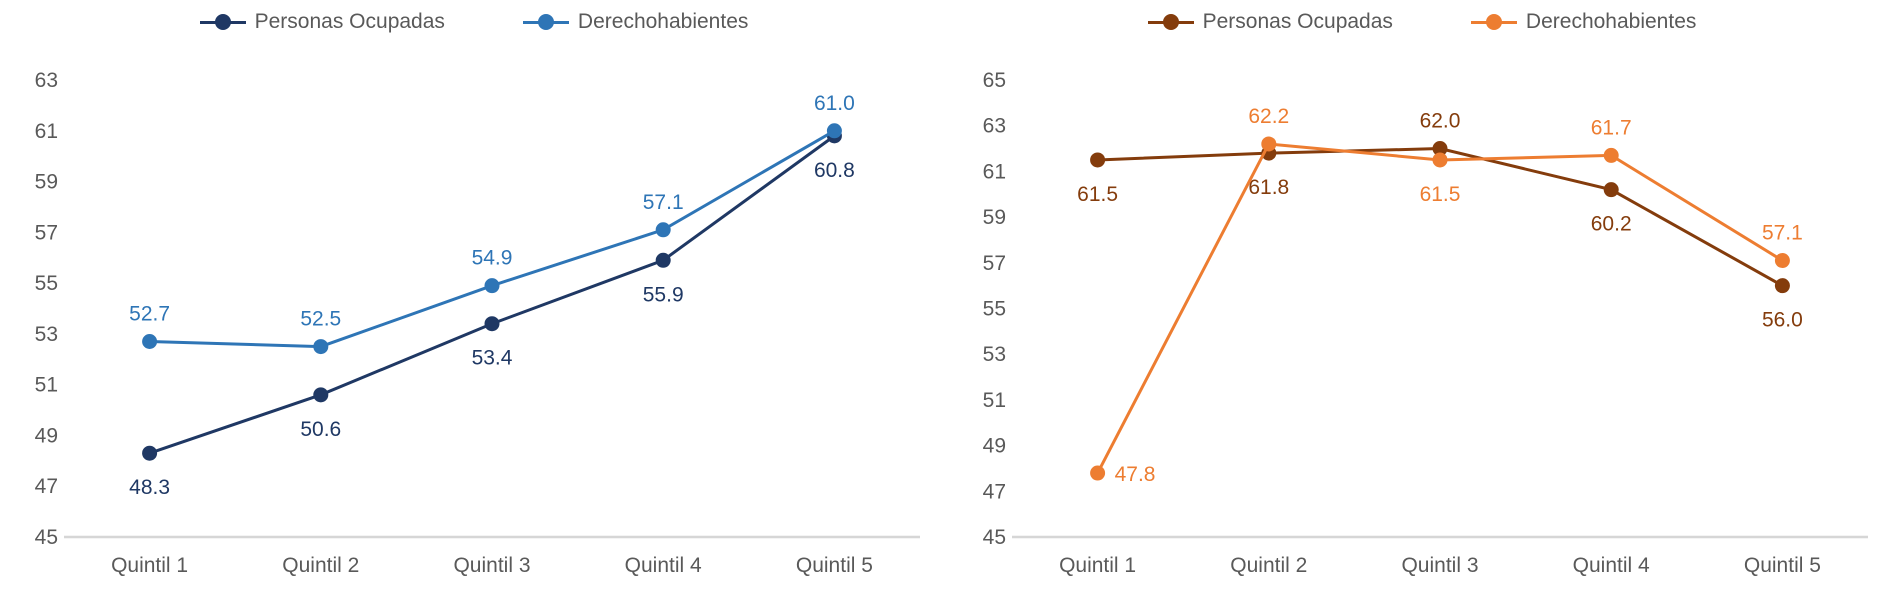 This screenshot has width=1896, height=614. I want to click on data-point-label: 56.0, so click(1782, 320).